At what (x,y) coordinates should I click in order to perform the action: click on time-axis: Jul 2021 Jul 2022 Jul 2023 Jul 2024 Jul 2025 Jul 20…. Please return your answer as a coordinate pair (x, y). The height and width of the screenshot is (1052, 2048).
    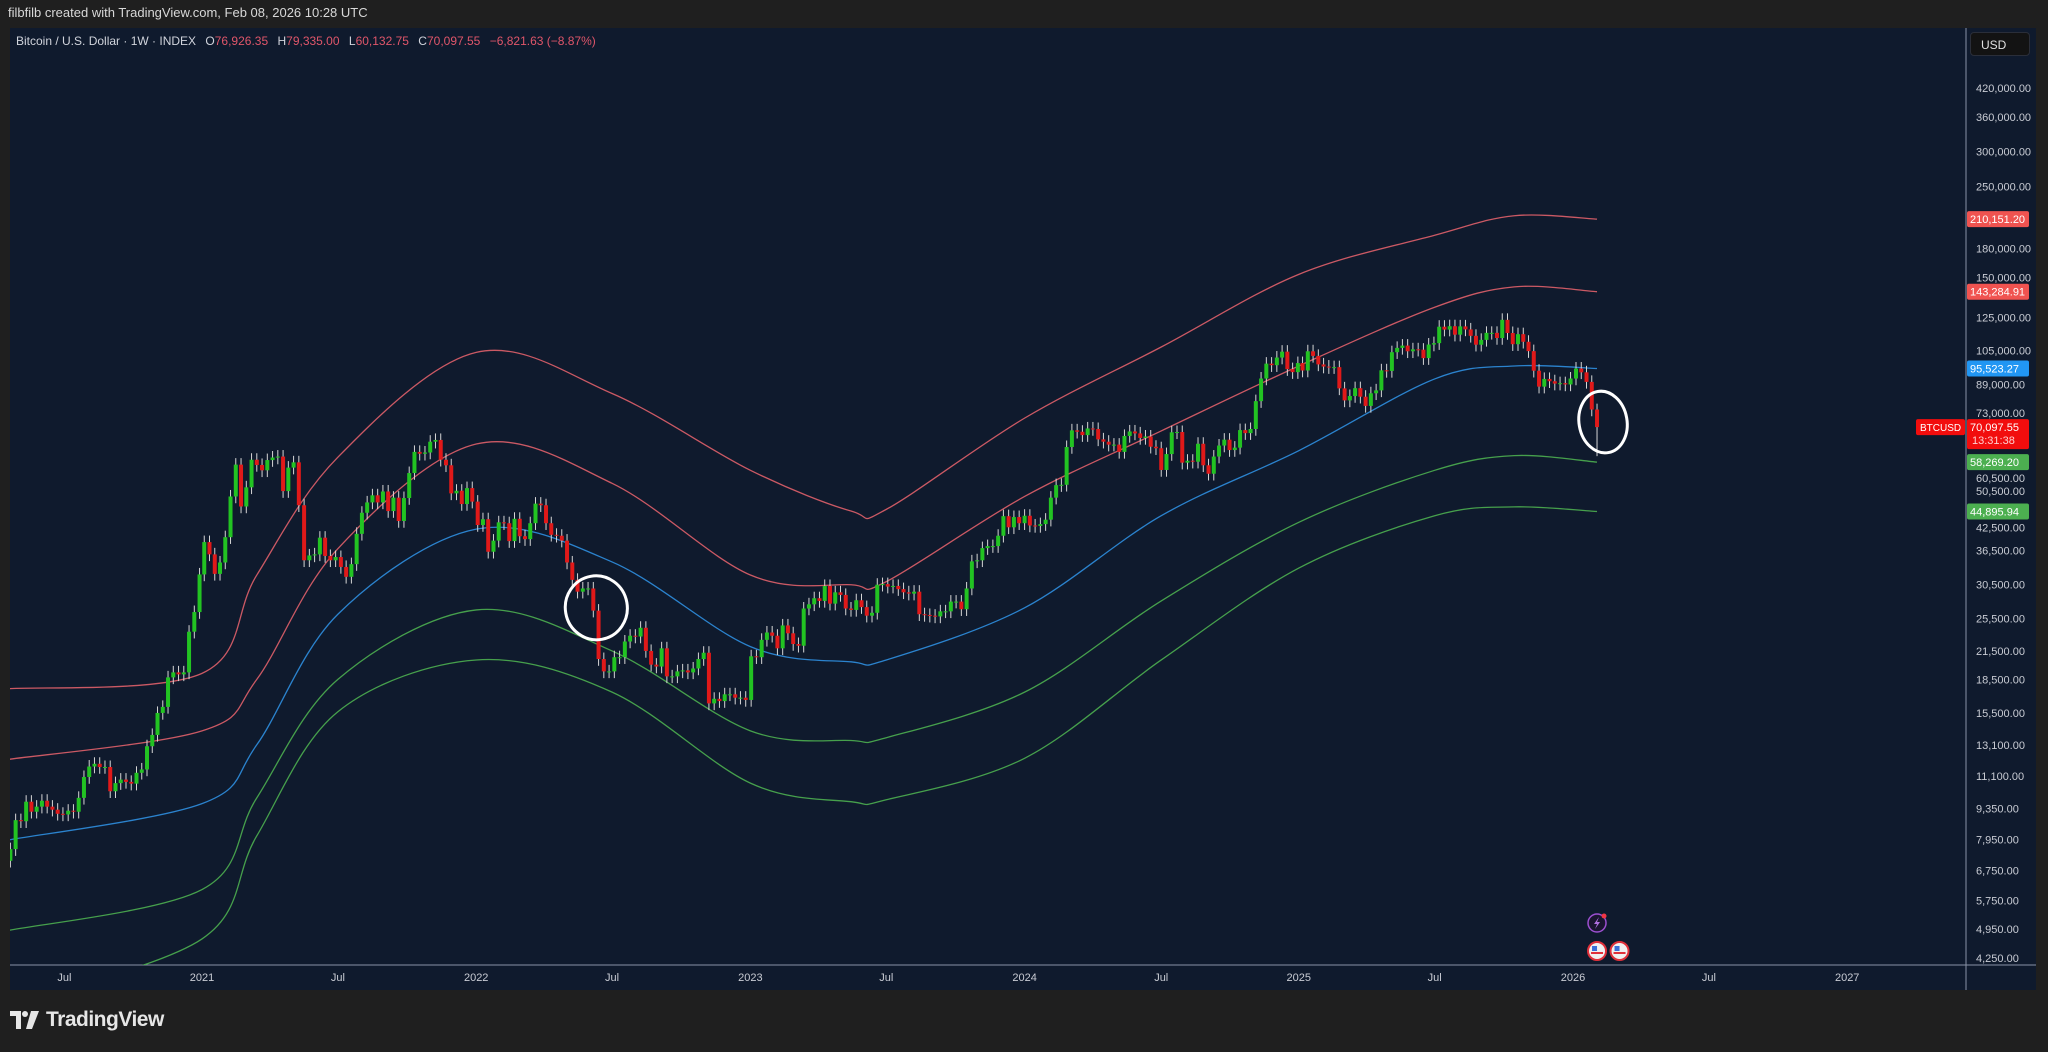
    Looking at the image, I should click on (958, 978).